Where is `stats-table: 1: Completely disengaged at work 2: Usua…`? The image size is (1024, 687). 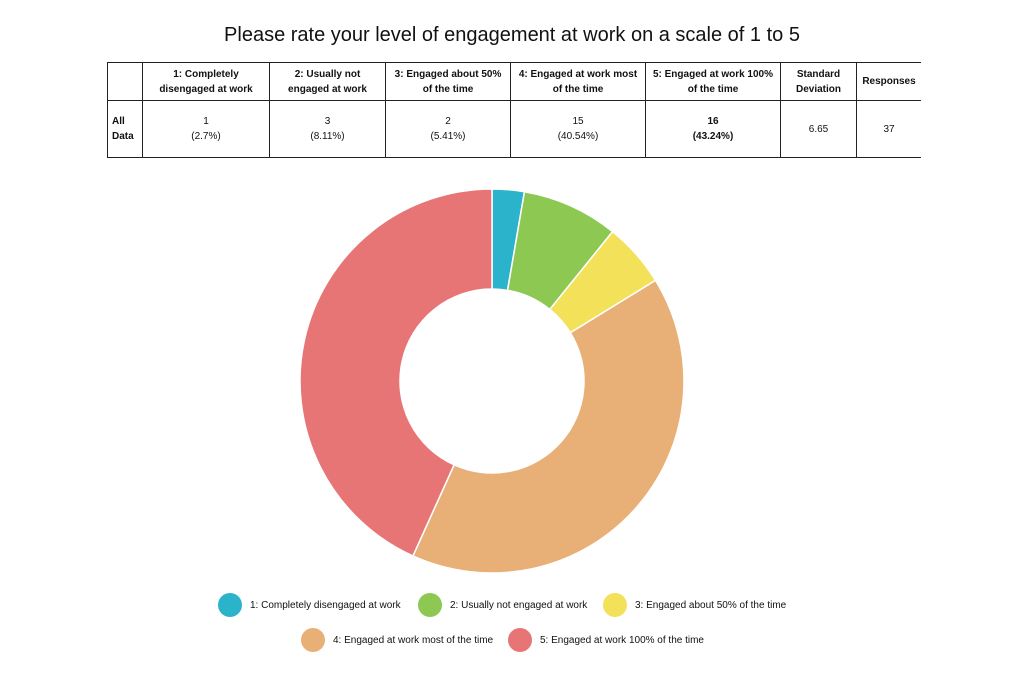 stats-table: 1: Completely disengaged at work 2: Usua… is located at coordinates (514, 110).